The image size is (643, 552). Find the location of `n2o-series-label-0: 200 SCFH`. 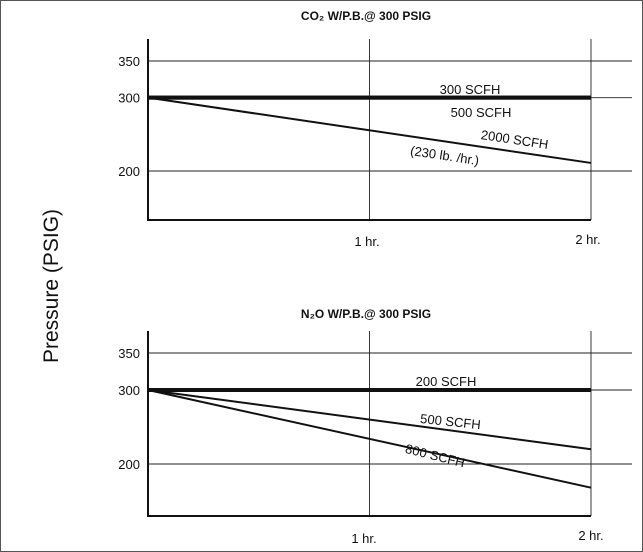

n2o-series-label-0: 200 SCFH is located at coordinates (446, 381).